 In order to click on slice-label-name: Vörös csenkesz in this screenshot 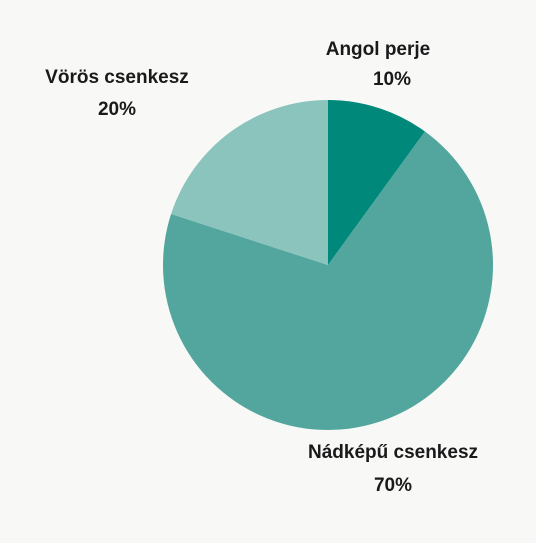, I will do `click(117, 77)`.